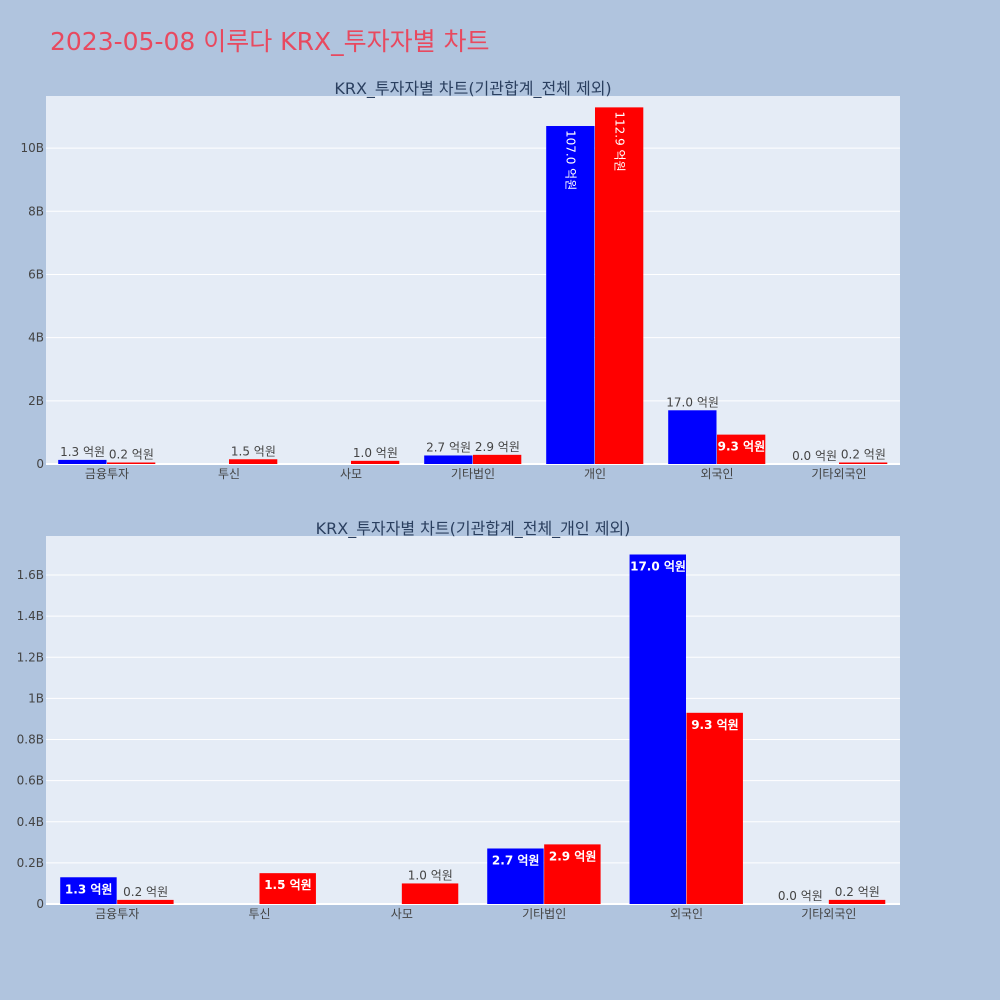 This screenshot has height=1000, width=1000. What do you see at coordinates (270, 41) in the screenshot?
I see `page-title: 2023-05-08 이루다 KRX_투자자별 차트` at bounding box center [270, 41].